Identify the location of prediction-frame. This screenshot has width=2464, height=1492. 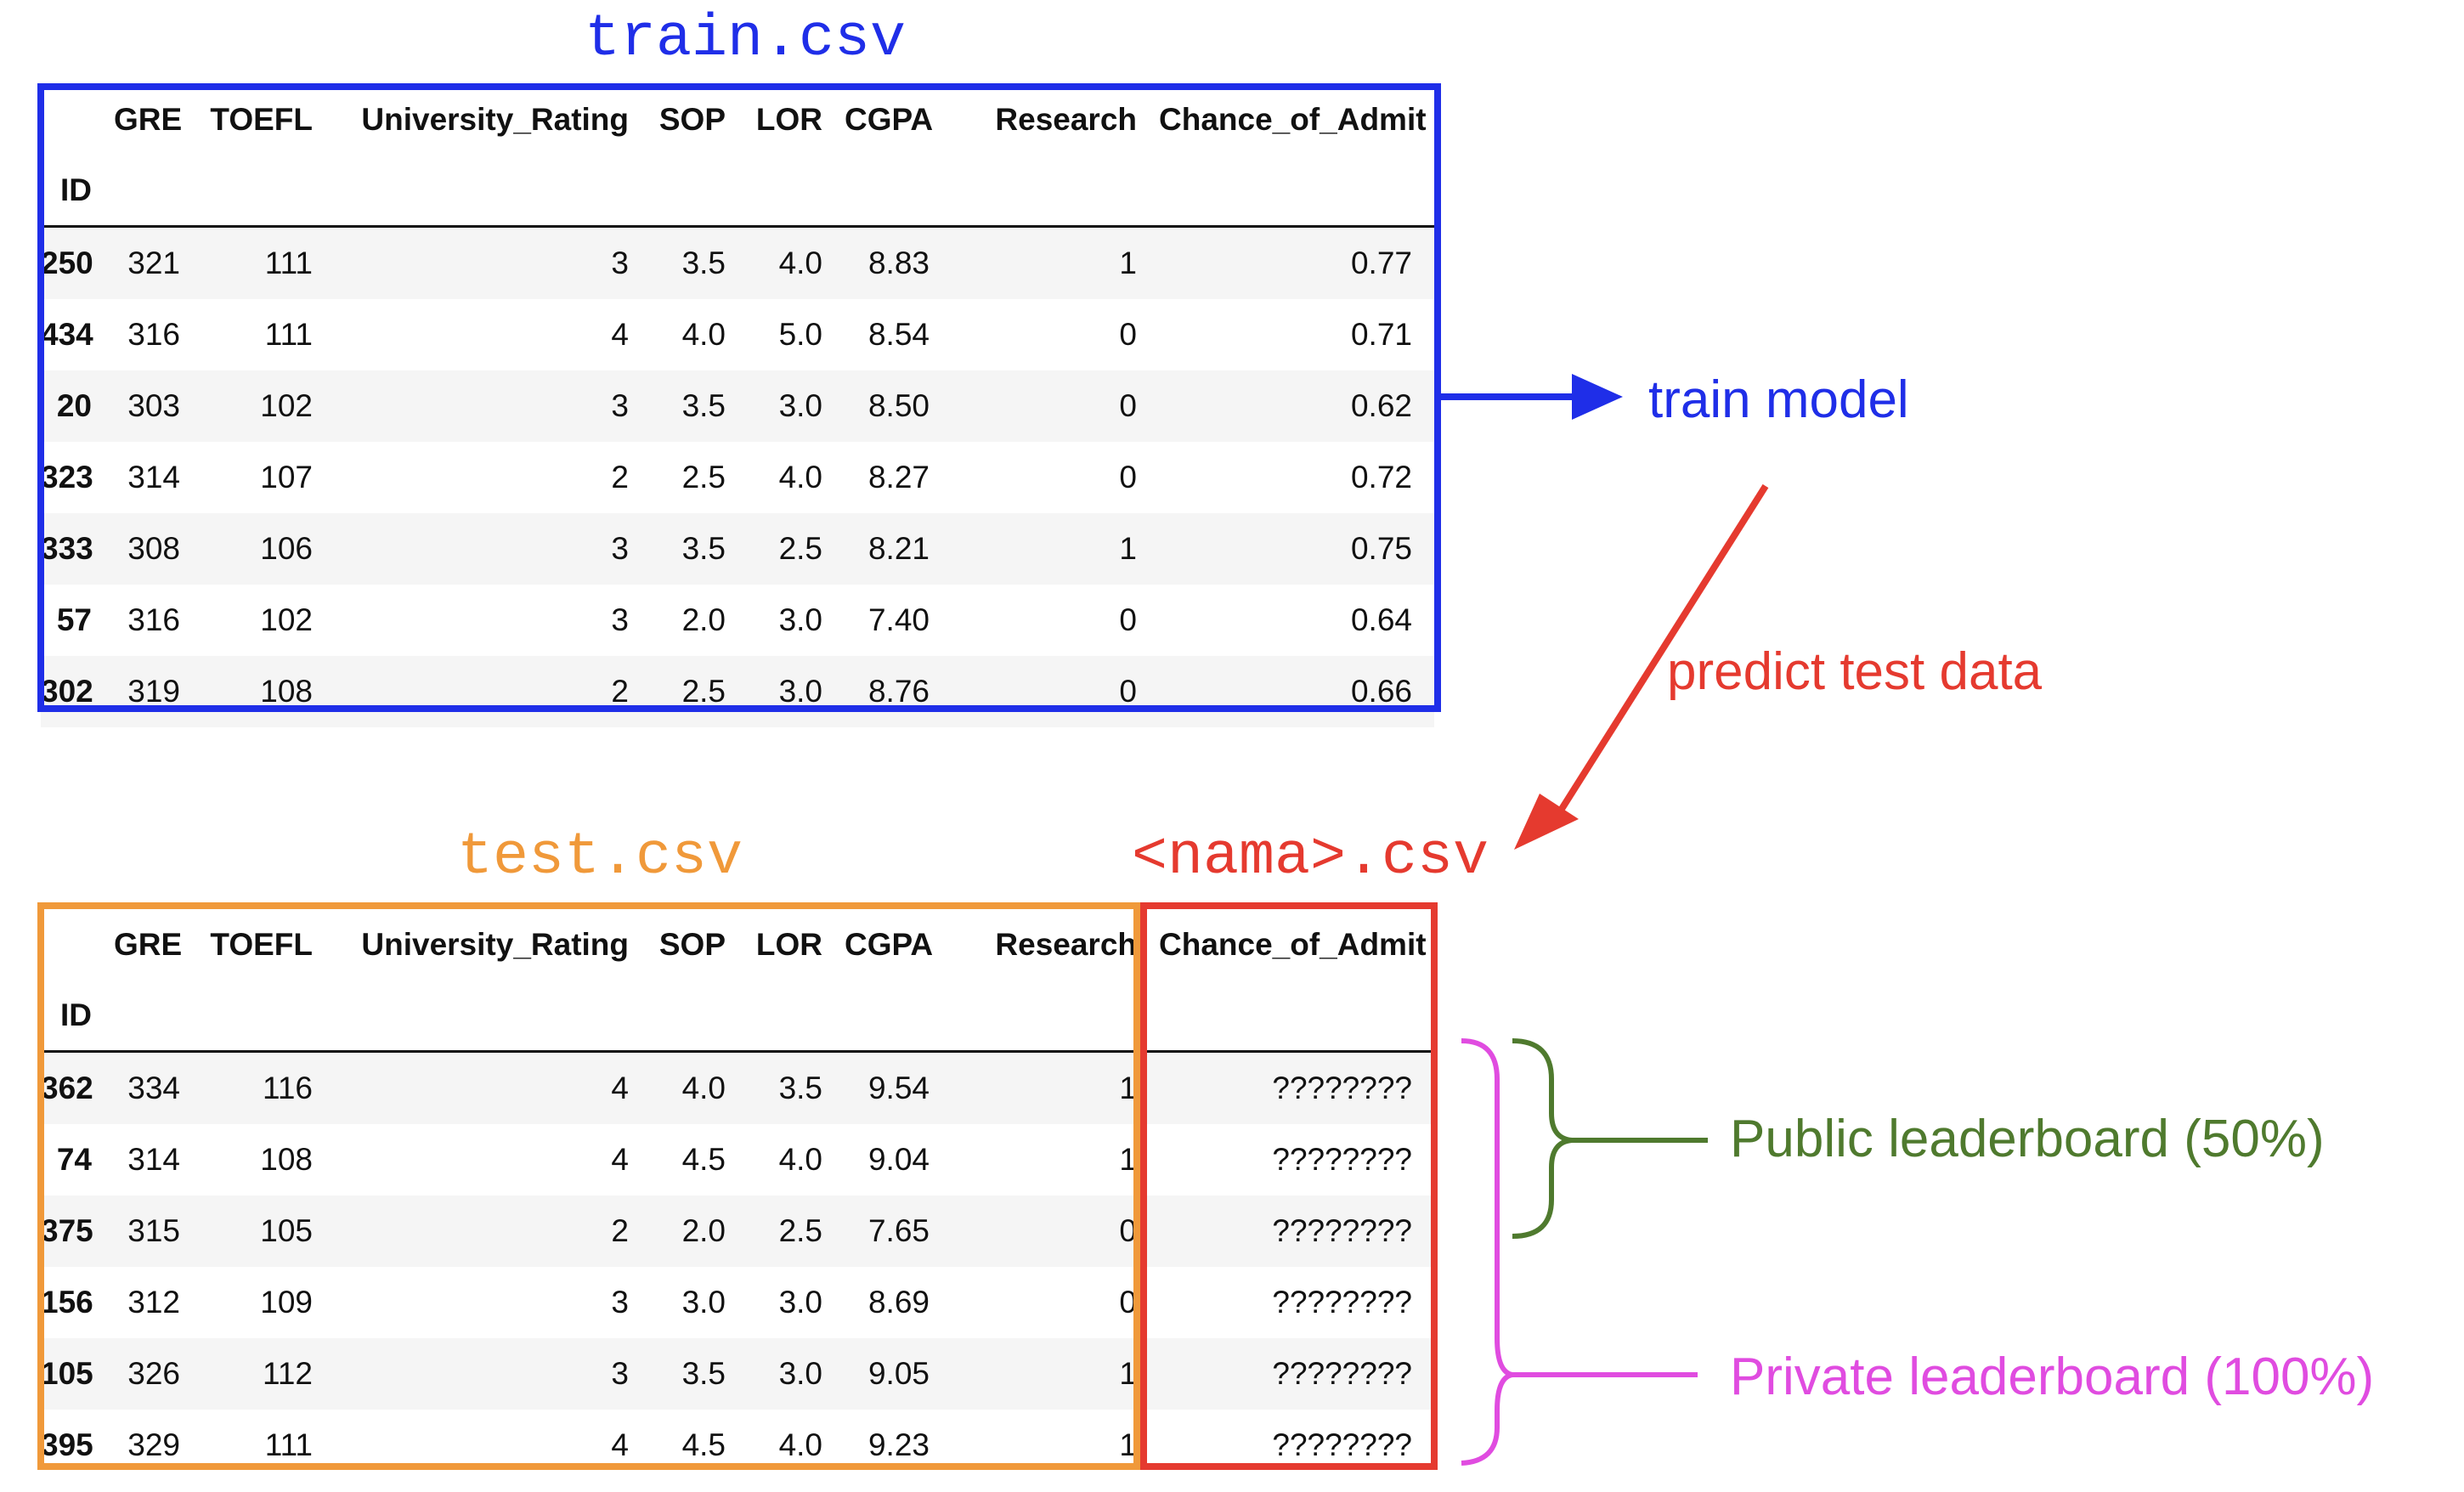
(1289, 1186).